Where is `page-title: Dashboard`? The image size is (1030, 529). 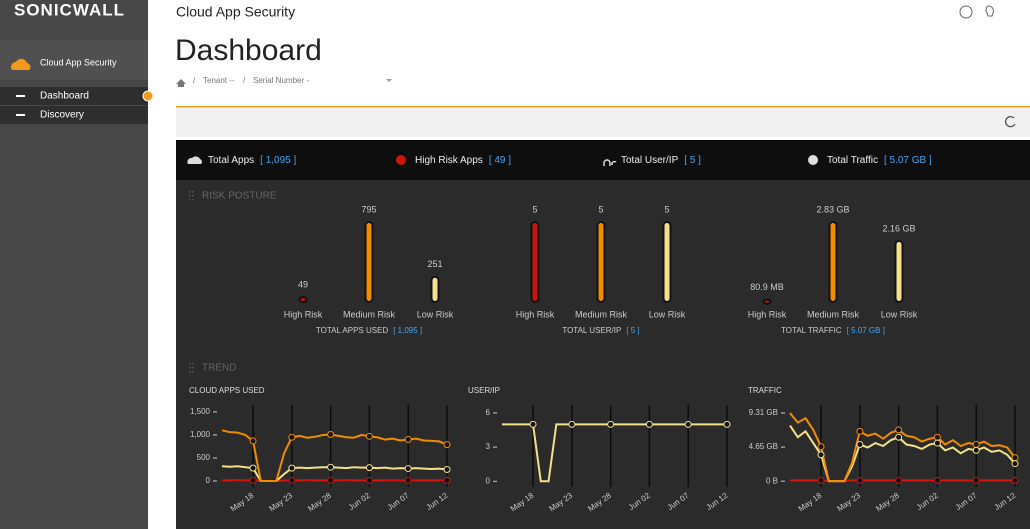 page-title: Dashboard is located at coordinates (248, 50).